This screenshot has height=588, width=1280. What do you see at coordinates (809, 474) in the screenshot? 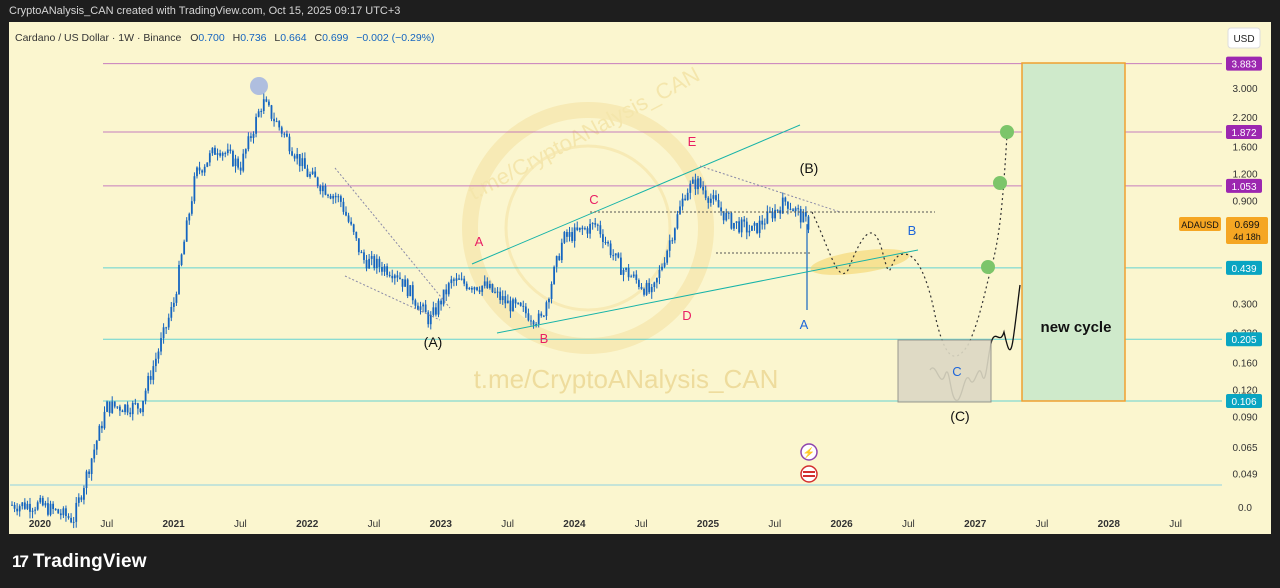
I see `us-flag-icon` at bounding box center [809, 474].